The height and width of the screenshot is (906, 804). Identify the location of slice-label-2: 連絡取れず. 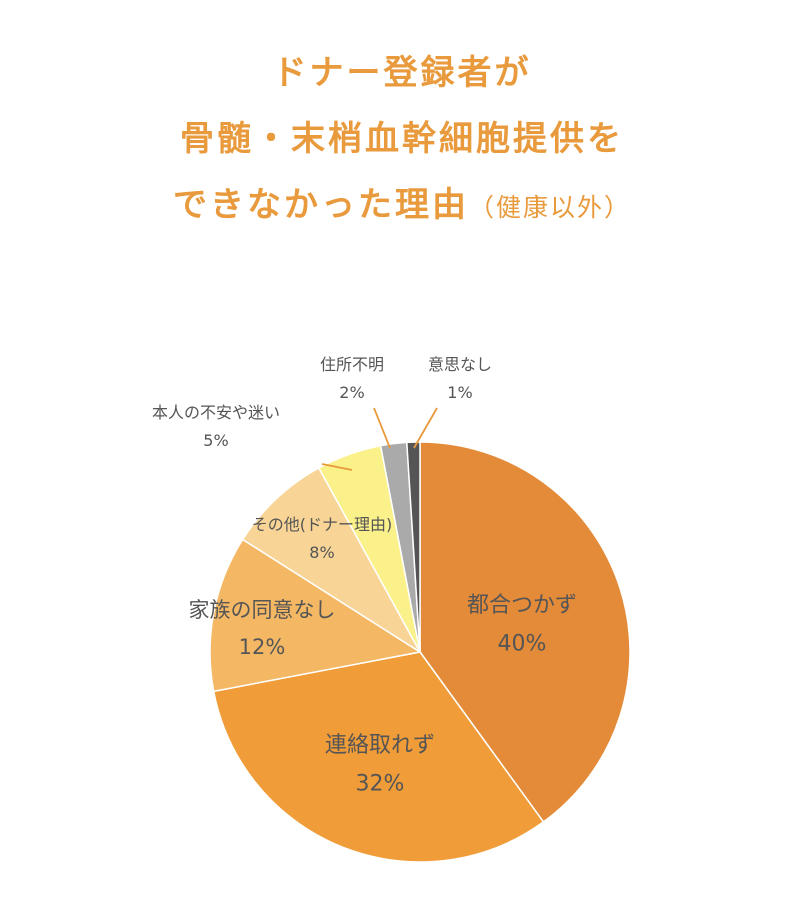
(380, 745).